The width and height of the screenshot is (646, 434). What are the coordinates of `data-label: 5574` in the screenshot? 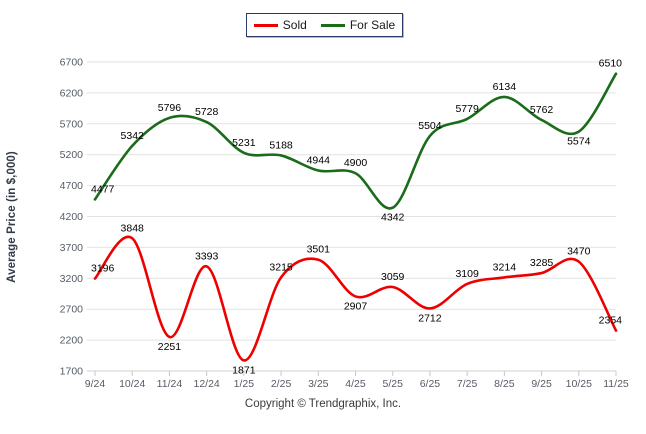 It's located at (579, 142).